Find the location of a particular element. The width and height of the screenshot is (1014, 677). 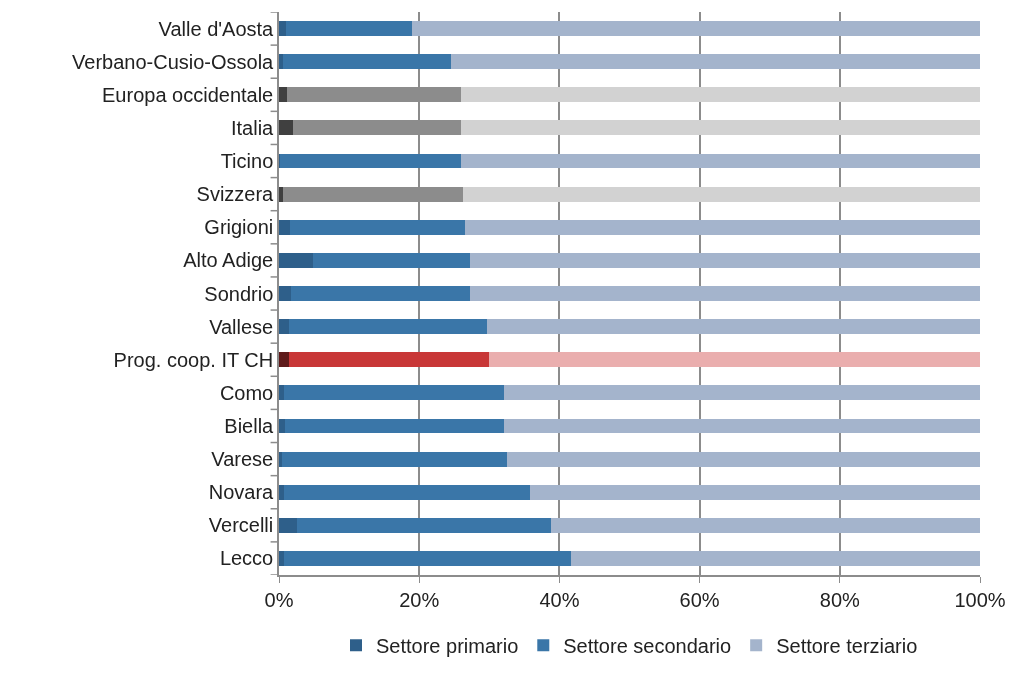

y-tick-label: Europa occidentale is located at coordinates (188, 94).